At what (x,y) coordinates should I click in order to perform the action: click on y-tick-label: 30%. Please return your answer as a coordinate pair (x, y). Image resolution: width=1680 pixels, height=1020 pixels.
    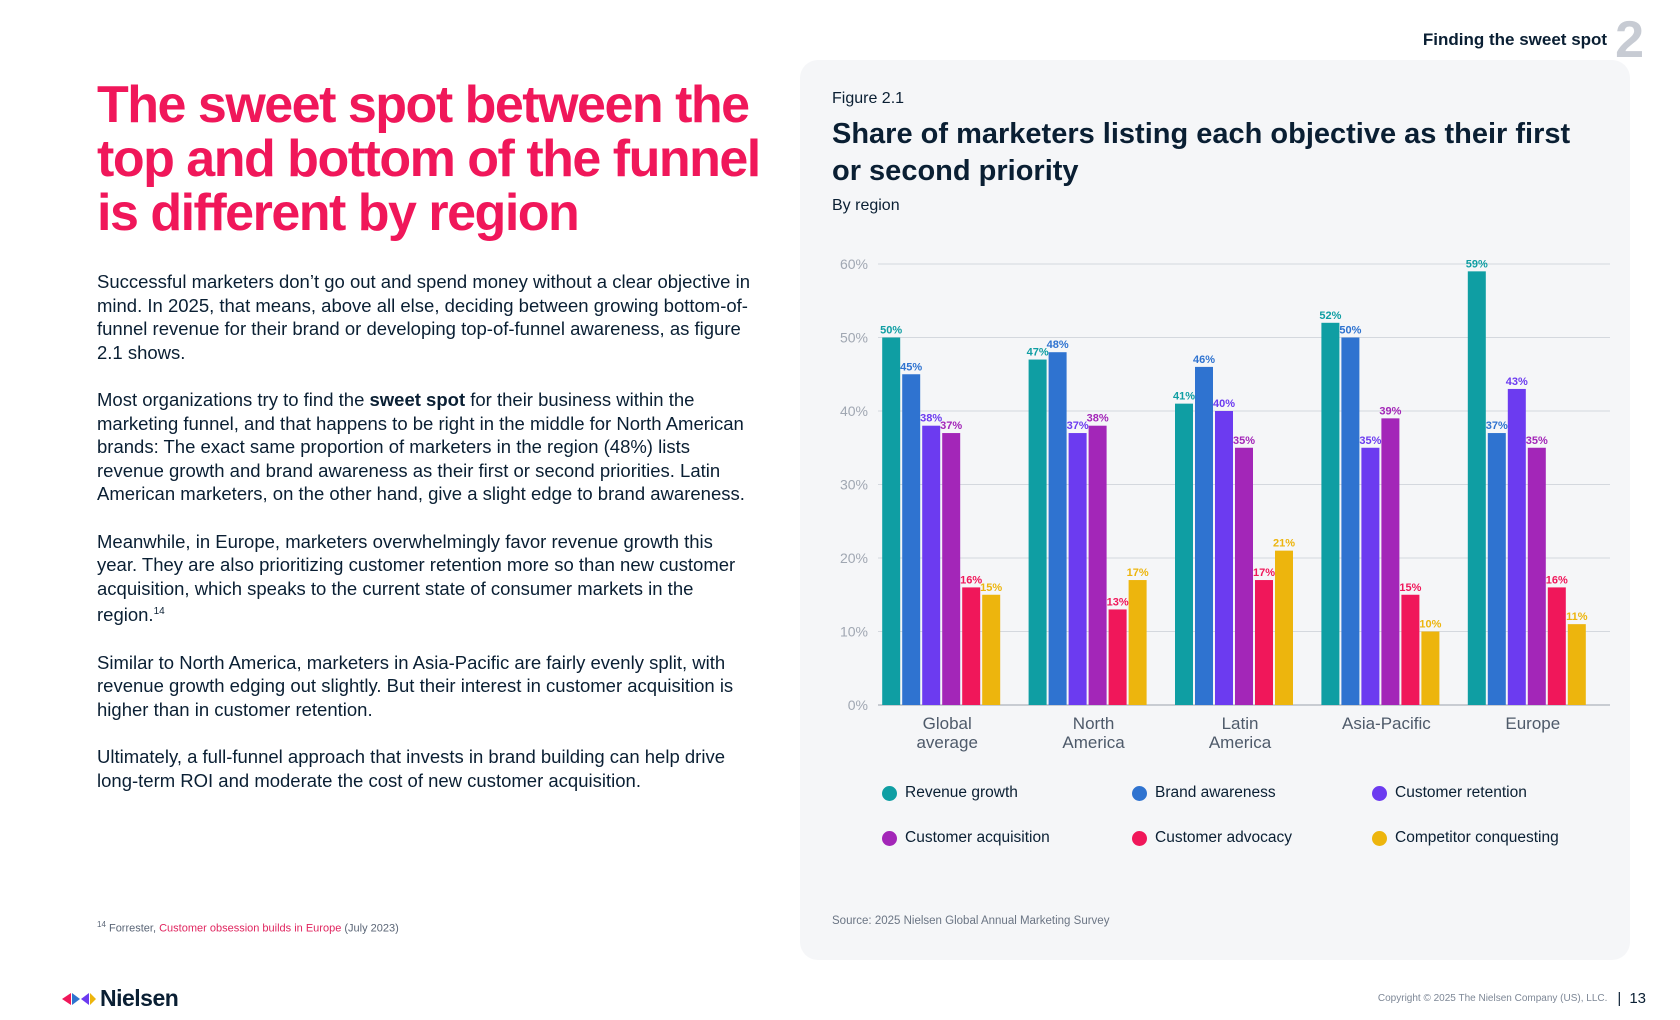
    Looking at the image, I should click on (854, 485).